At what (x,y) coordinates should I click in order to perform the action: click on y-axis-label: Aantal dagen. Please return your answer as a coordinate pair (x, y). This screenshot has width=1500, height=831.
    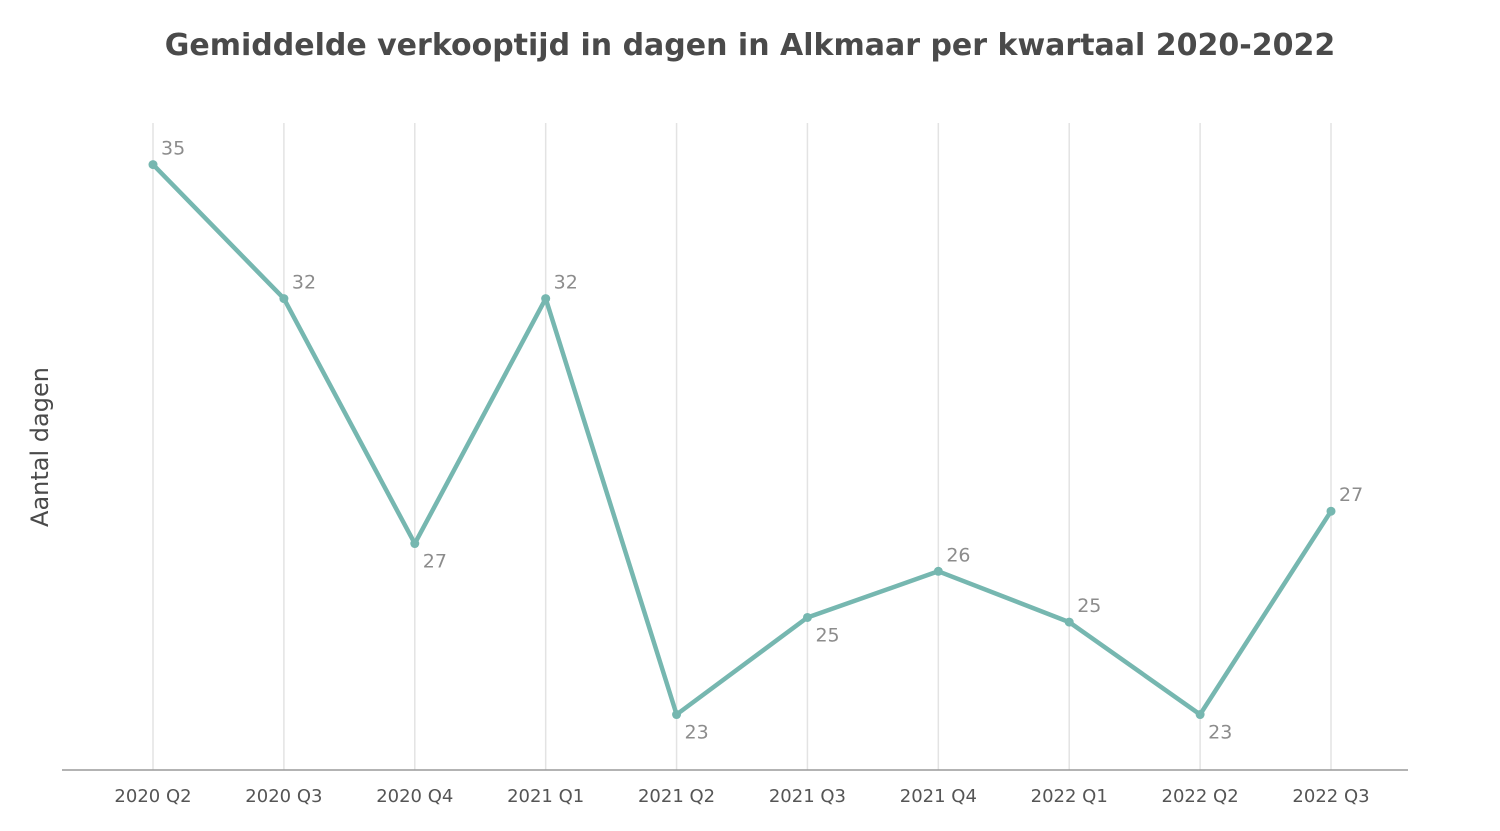
    Looking at the image, I should click on (40, 447).